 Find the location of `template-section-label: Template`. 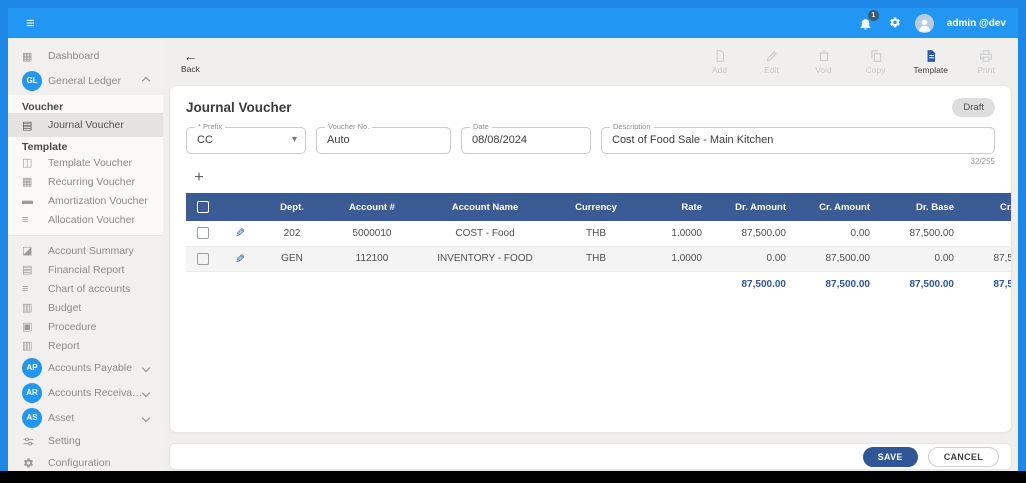

template-section-label: Template is located at coordinates (45, 147).